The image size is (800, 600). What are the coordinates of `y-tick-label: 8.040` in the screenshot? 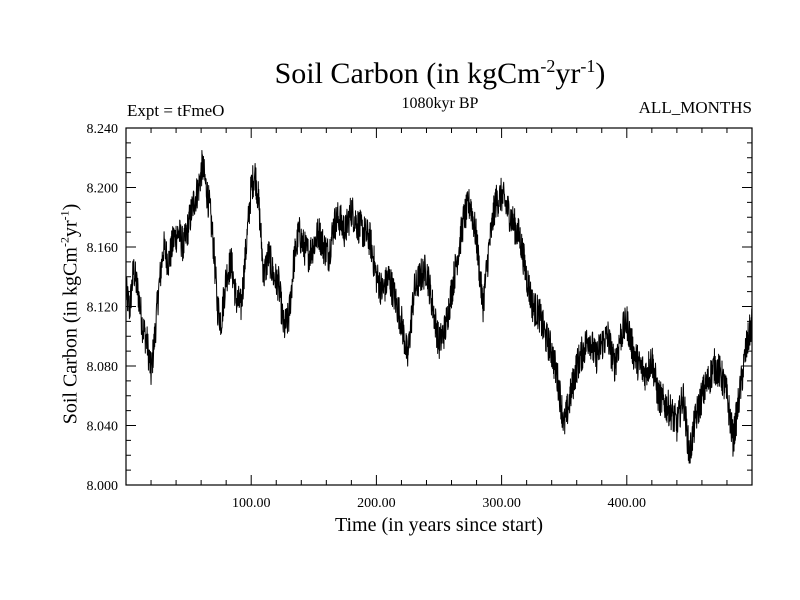 It's located at (103, 427).